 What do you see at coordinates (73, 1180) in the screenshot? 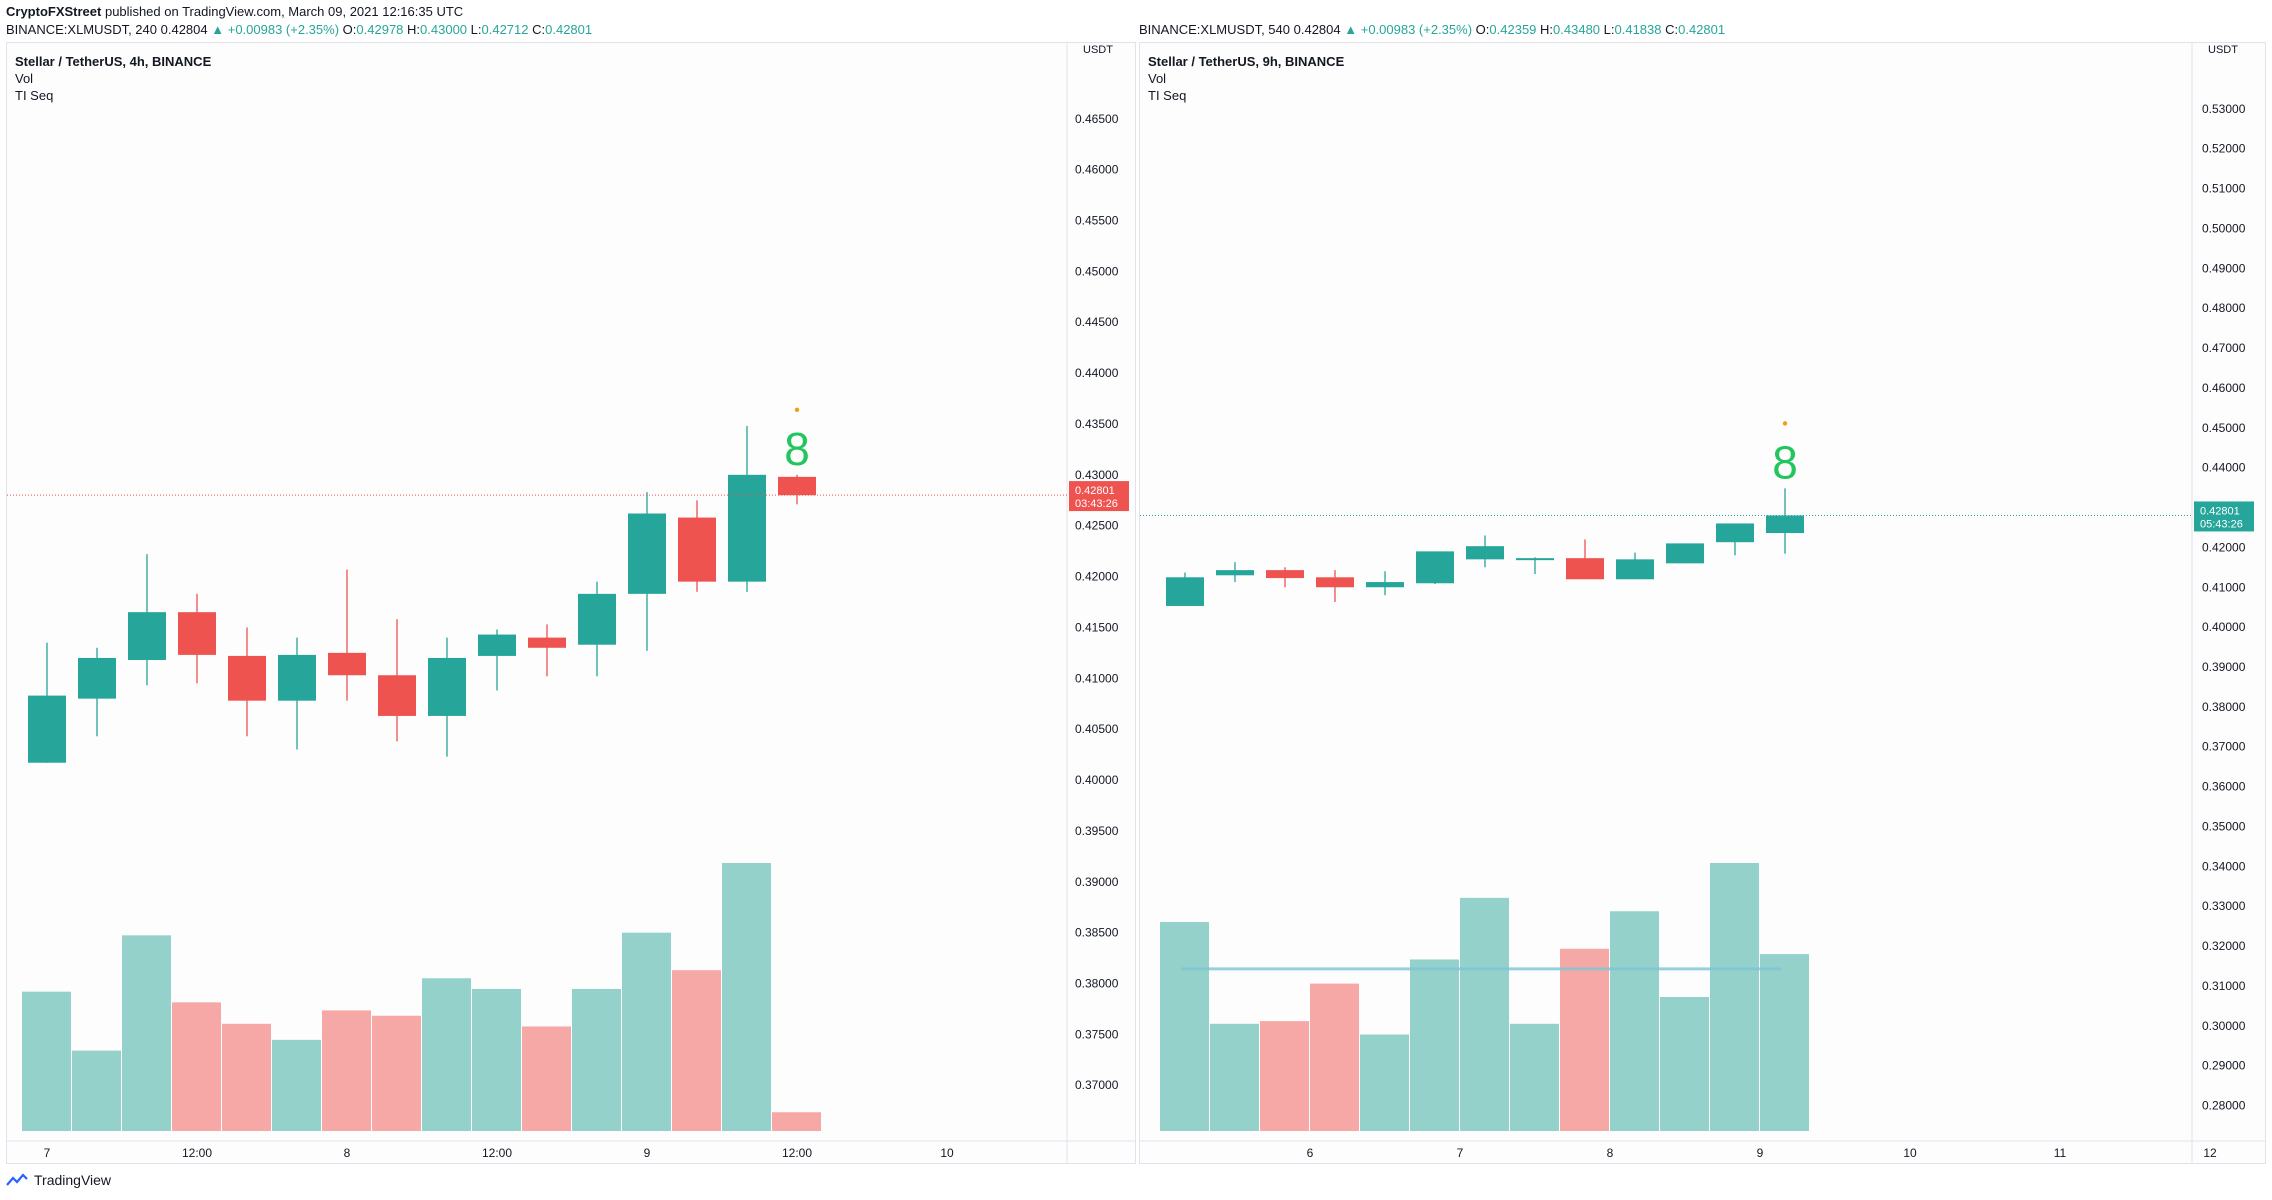
I see `footer-brand: TradingView` at bounding box center [73, 1180].